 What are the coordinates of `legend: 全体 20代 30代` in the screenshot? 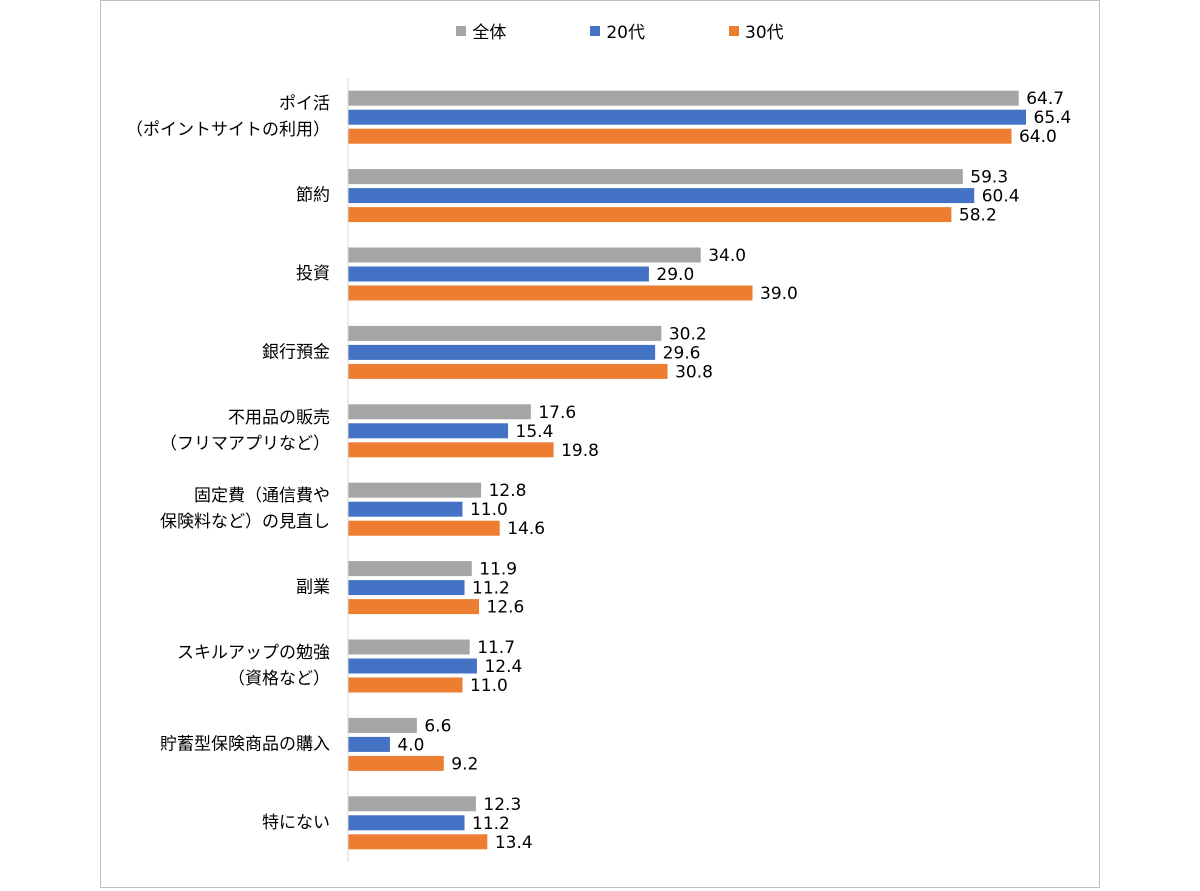 It's located at (600, 30).